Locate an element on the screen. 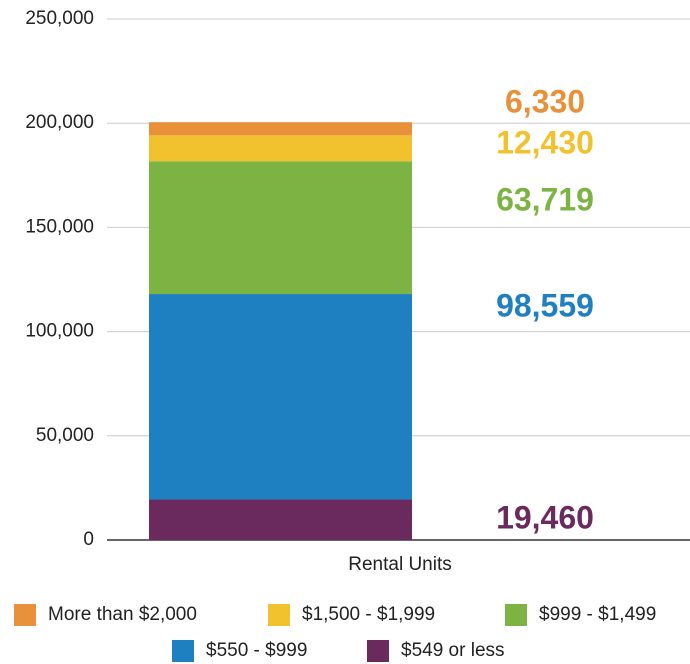 Image resolution: width=690 pixels, height=664 pixels. legend-label: More than $2,000 is located at coordinates (122, 614).